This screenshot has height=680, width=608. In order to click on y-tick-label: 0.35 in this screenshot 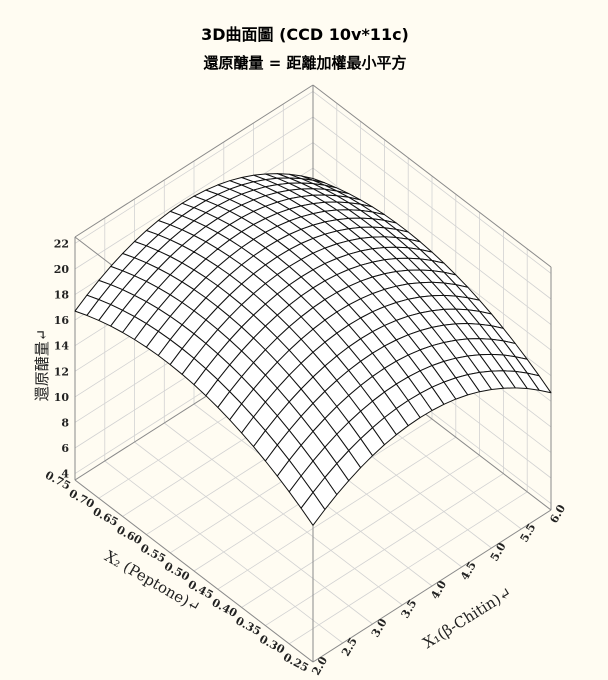, I will do `click(248, 626)`.